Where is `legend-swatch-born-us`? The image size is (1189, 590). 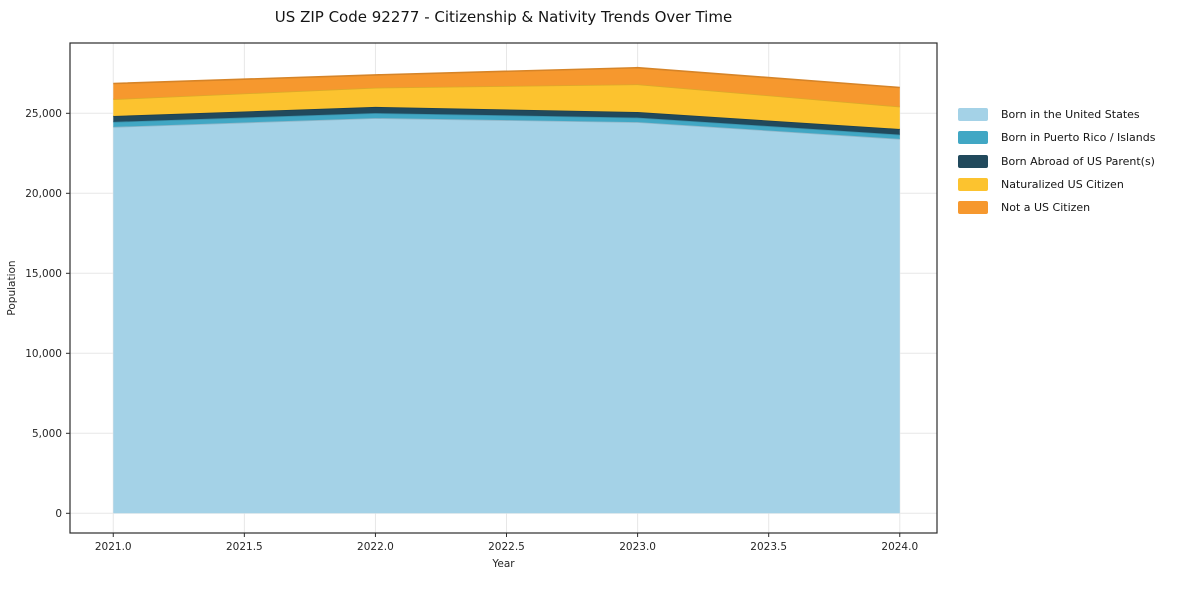 legend-swatch-born-us is located at coordinates (973, 115).